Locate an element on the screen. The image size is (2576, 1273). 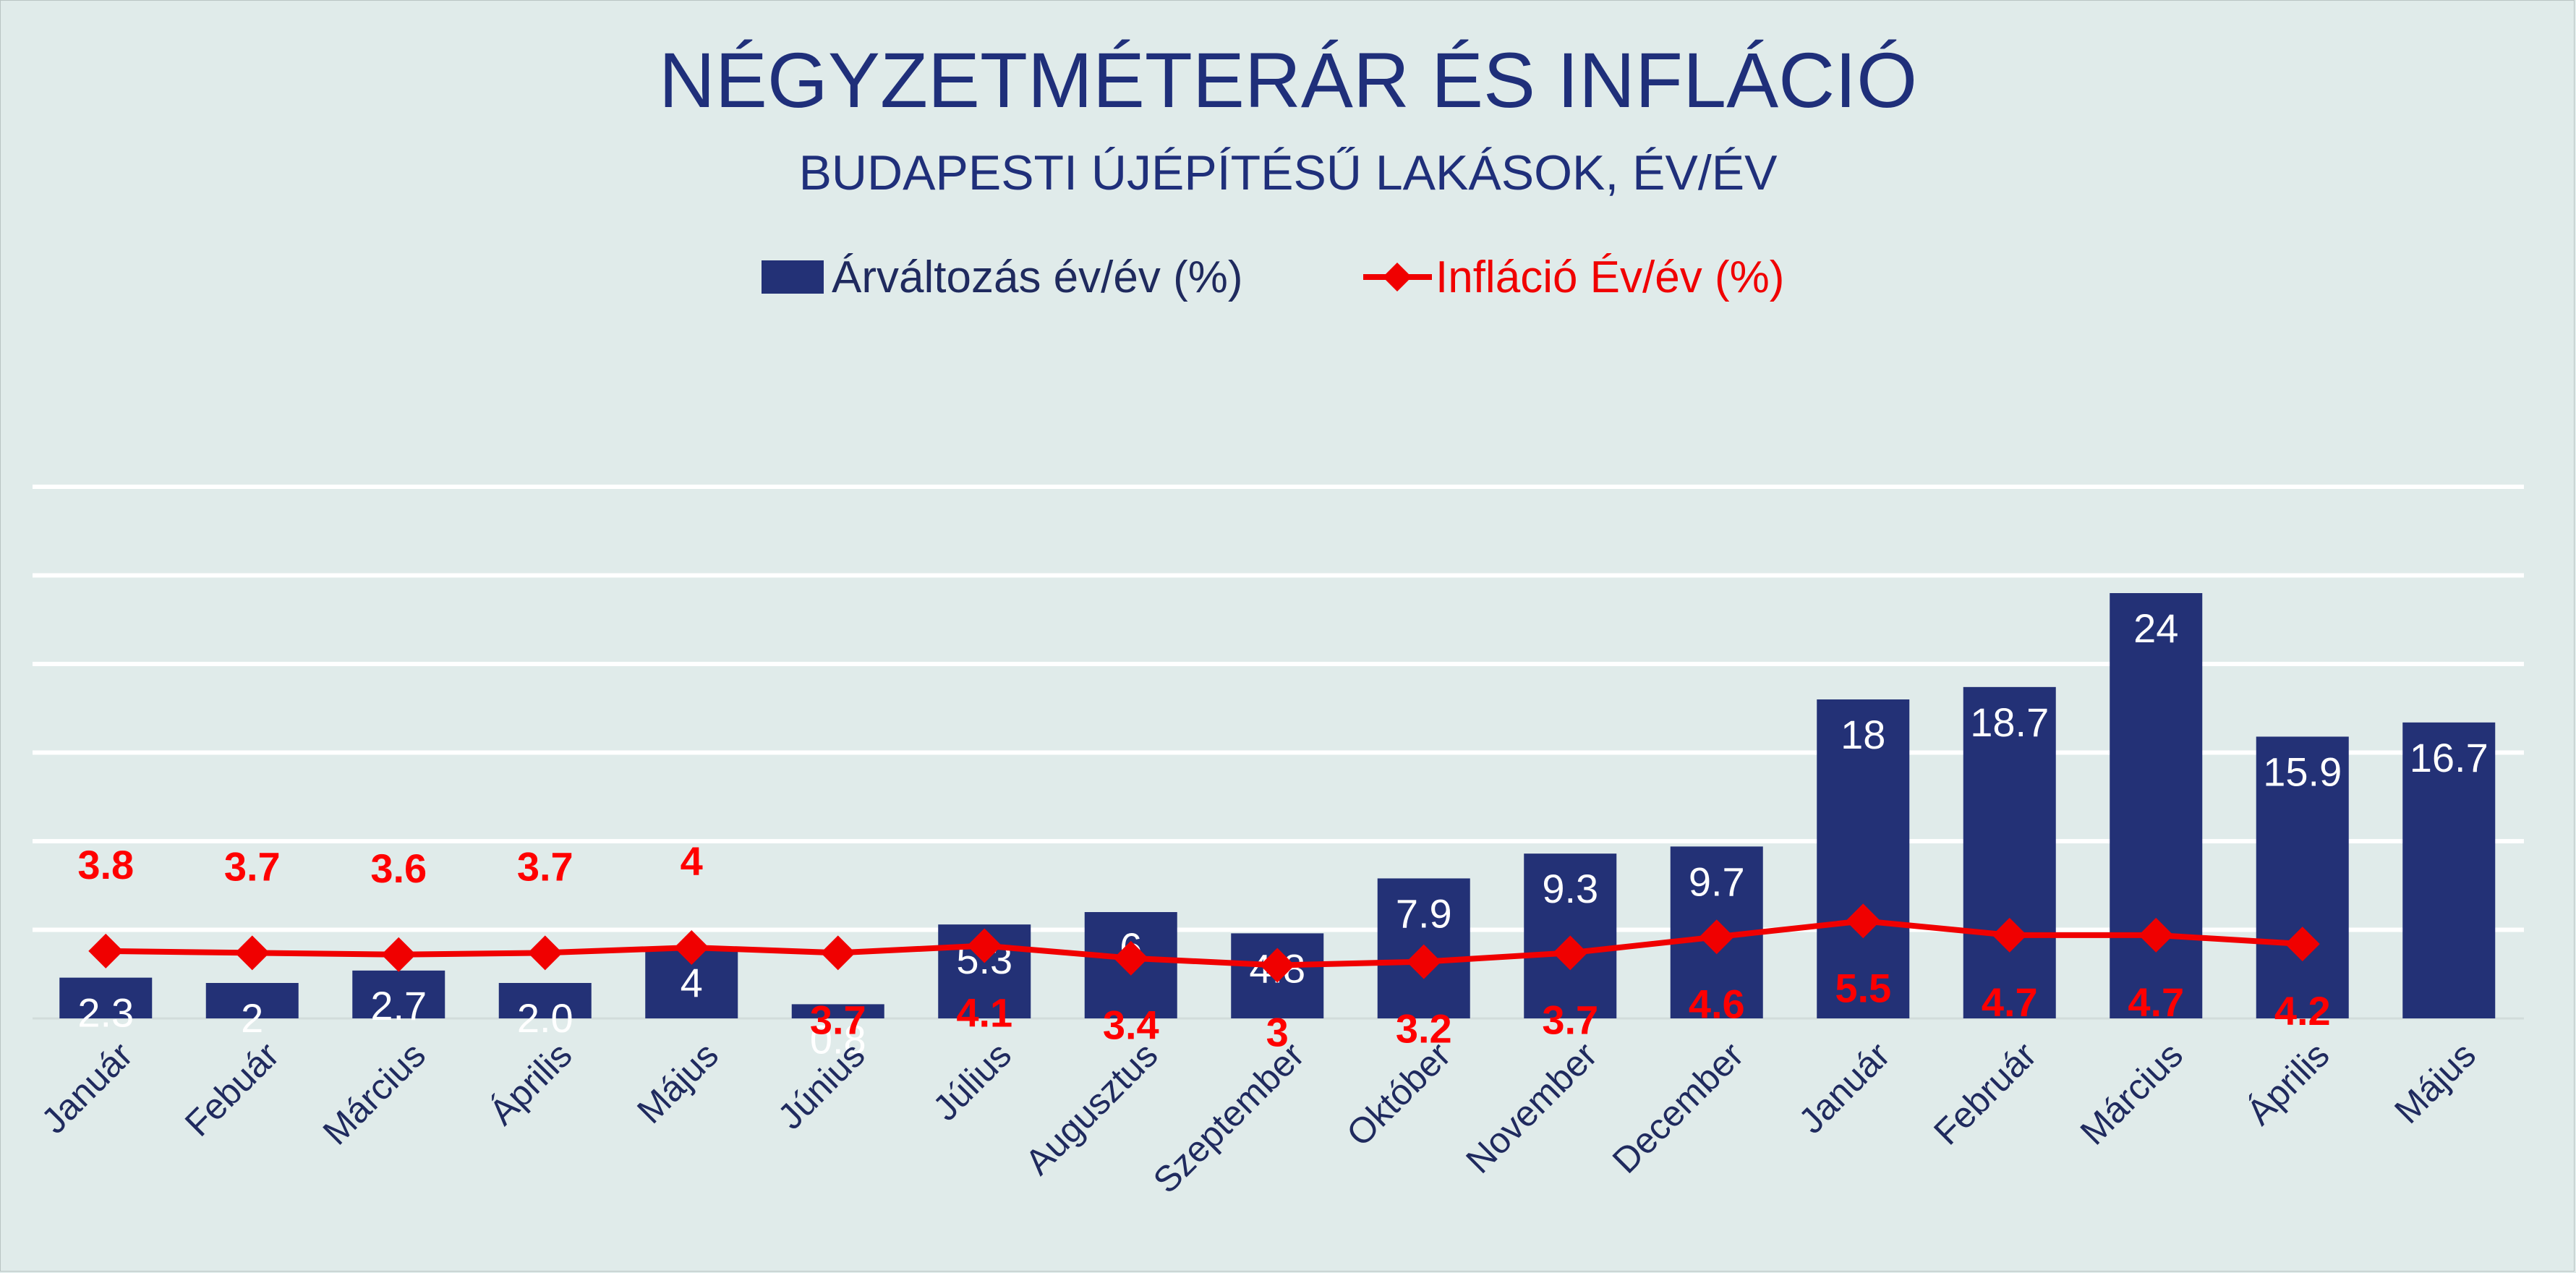
inflation-line is located at coordinates (1205, 943).